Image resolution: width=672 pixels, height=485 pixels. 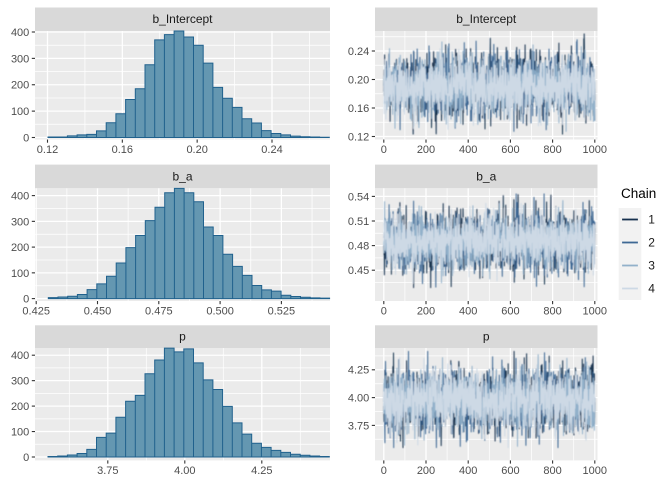 What do you see at coordinates (651, 220) in the screenshot?
I see `svg-text: 1` at bounding box center [651, 220].